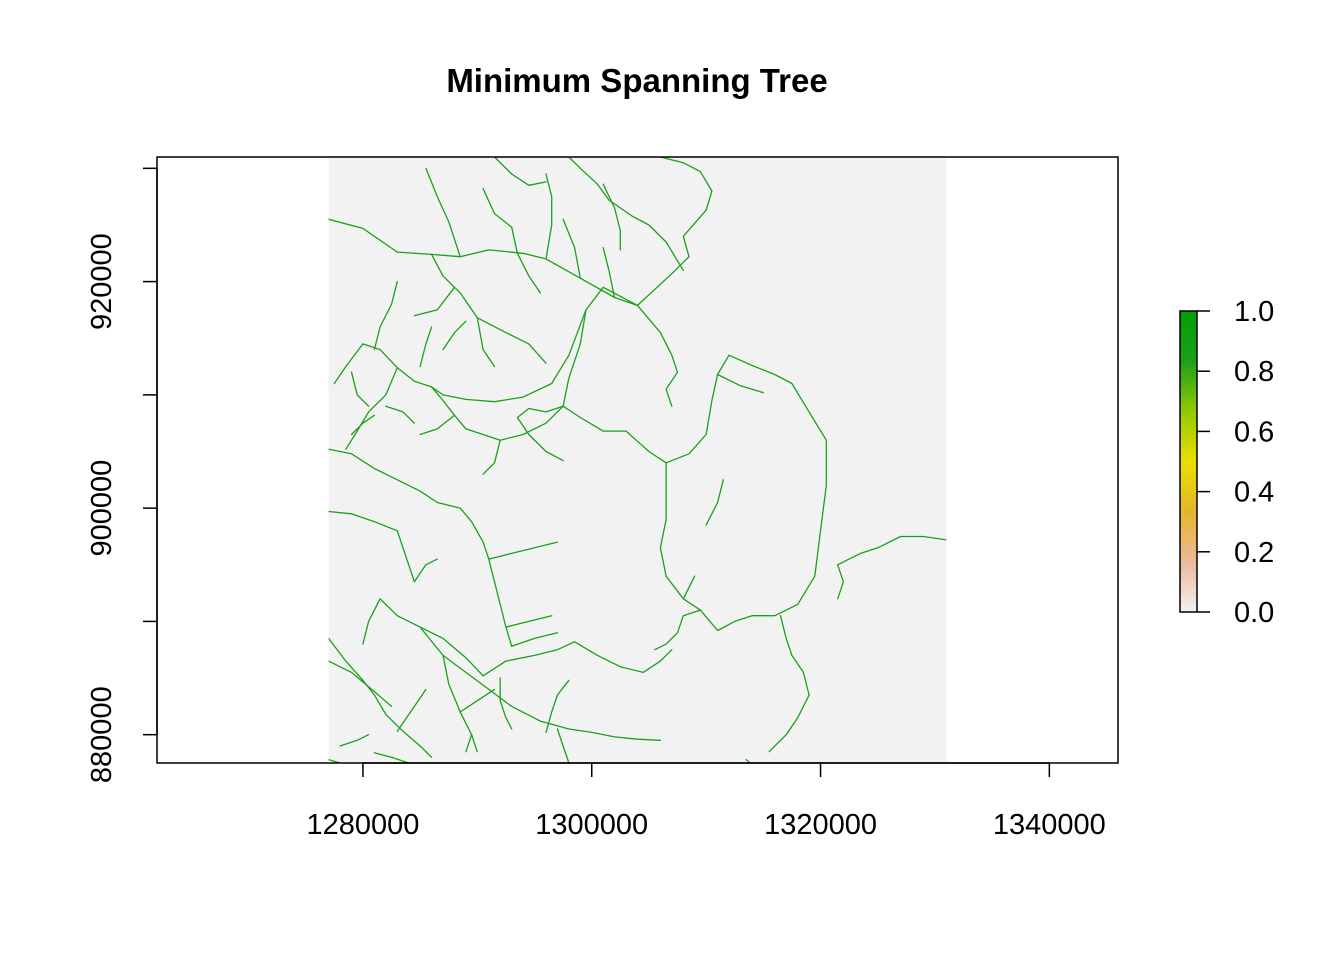 Image resolution: width=1344 pixels, height=960 pixels. What do you see at coordinates (122, 475) in the screenshot?
I see `y-axis: 880000 900000 920000` at bounding box center [122, 475].